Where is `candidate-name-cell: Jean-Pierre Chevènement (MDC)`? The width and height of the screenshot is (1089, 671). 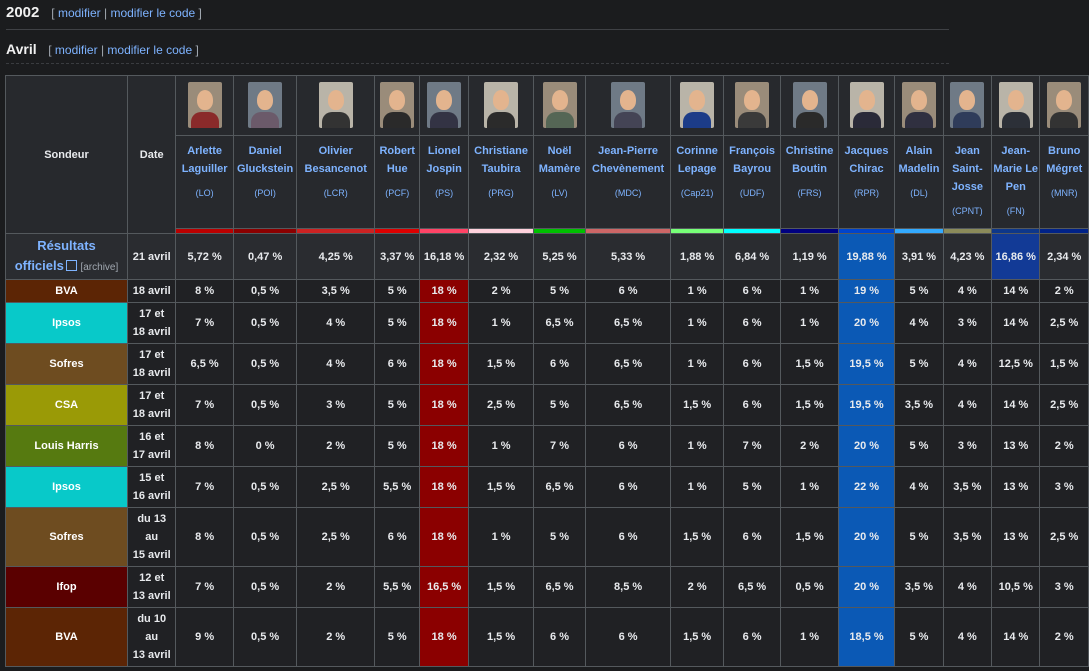 candidate-name-cell: Jean-Pierre Chevènement (MDC) is located at coordinates (628, 181).